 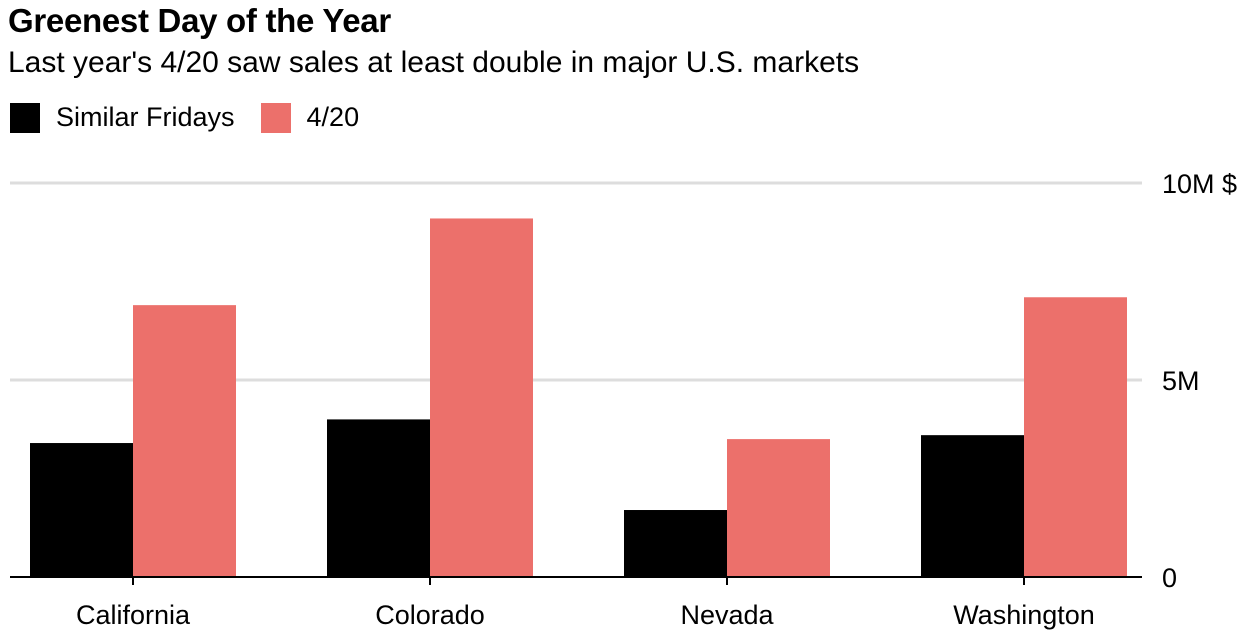 What do you see at coordinates (430, 615) in the screenshot?
I see `x-category-label: Colorado` at bounding box center [430, 615].